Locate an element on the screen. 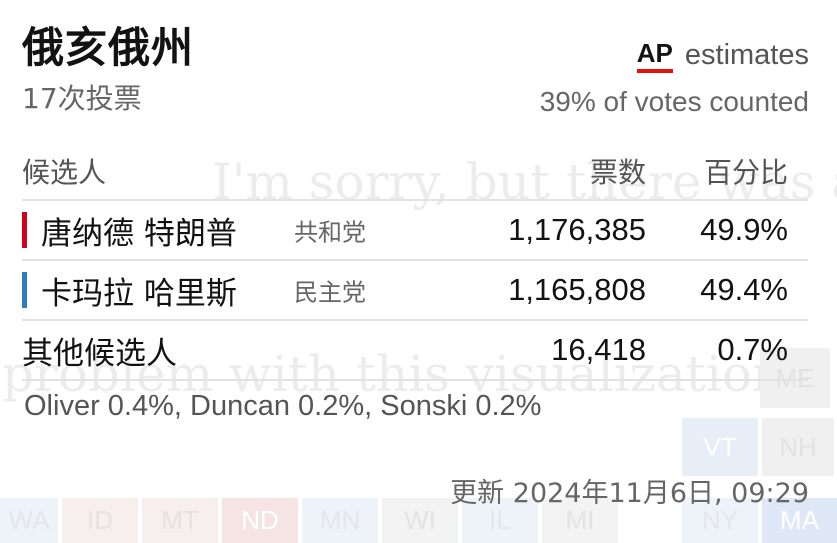  state-tile-mt: MT is located at coordinates (180, 520).